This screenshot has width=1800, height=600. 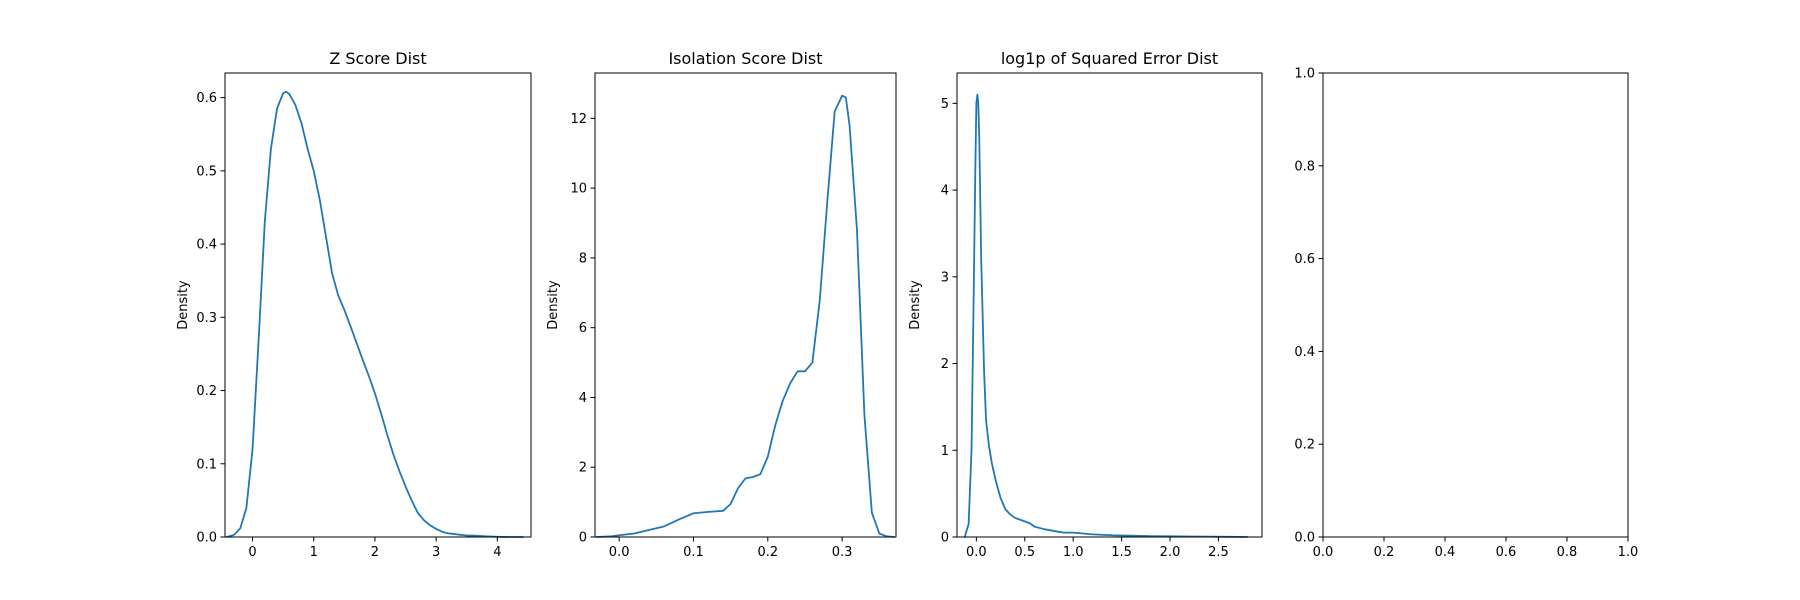 What do you see at coordinates (1445, 552) in the screenshot?
I see `x-tick-label: 0.4` at bounding box center [1445, 552].